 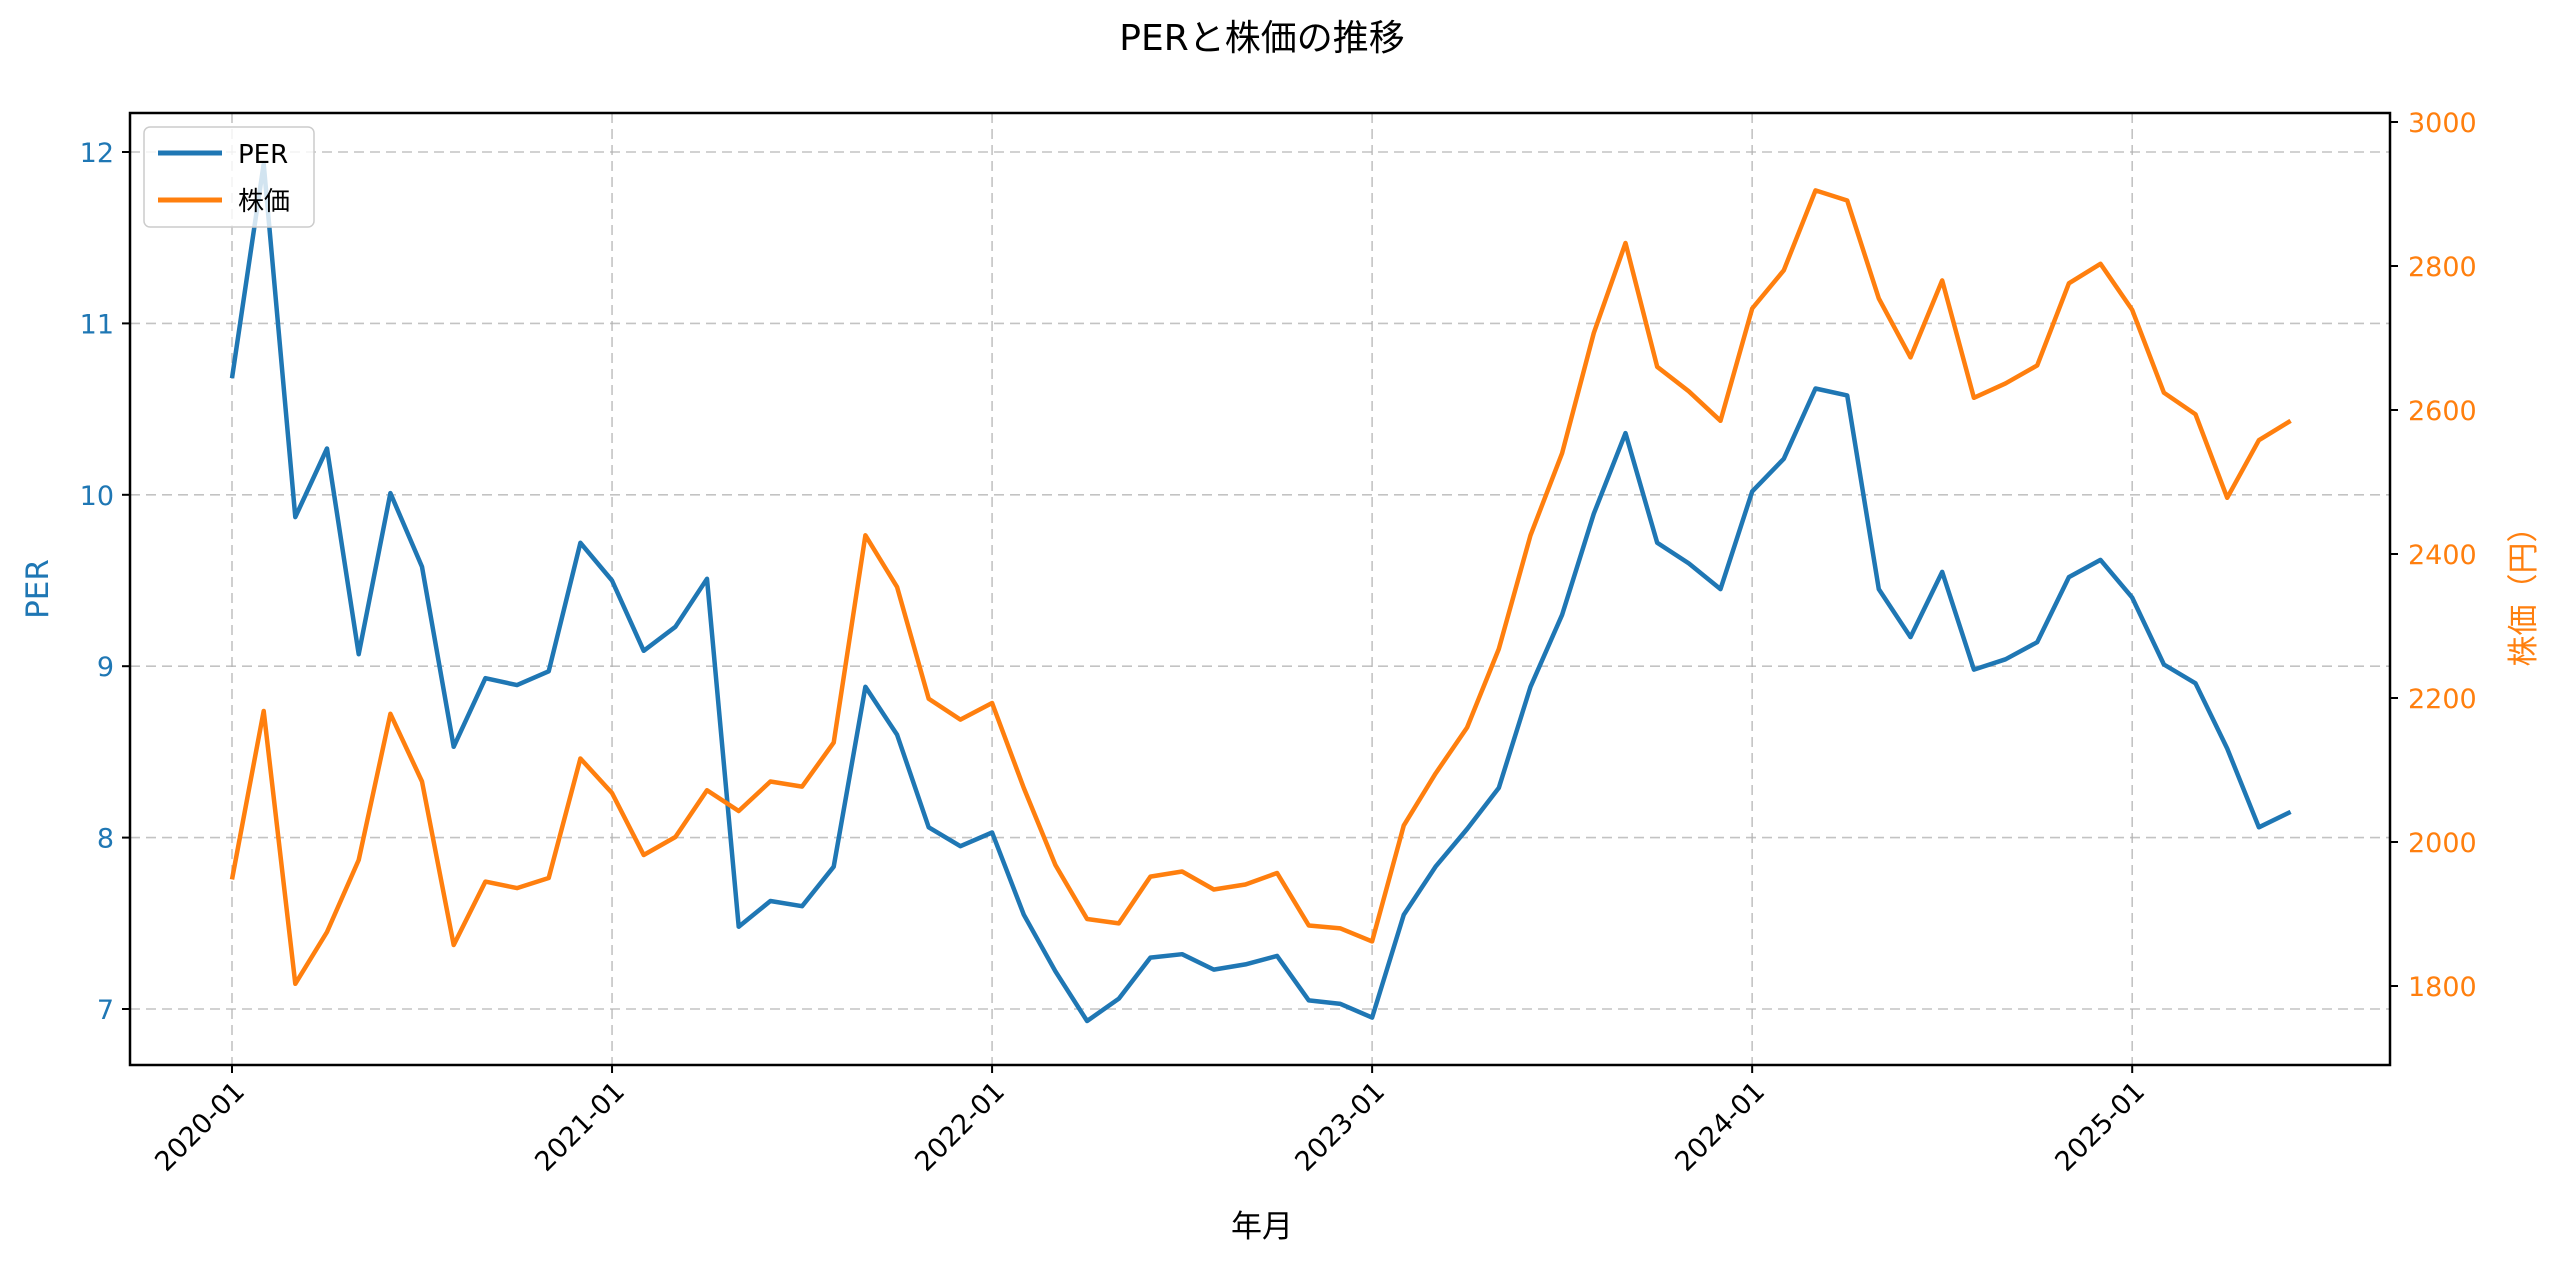 I want to click on x-tick-label: 2020-01, so click(x=200, y=1127).